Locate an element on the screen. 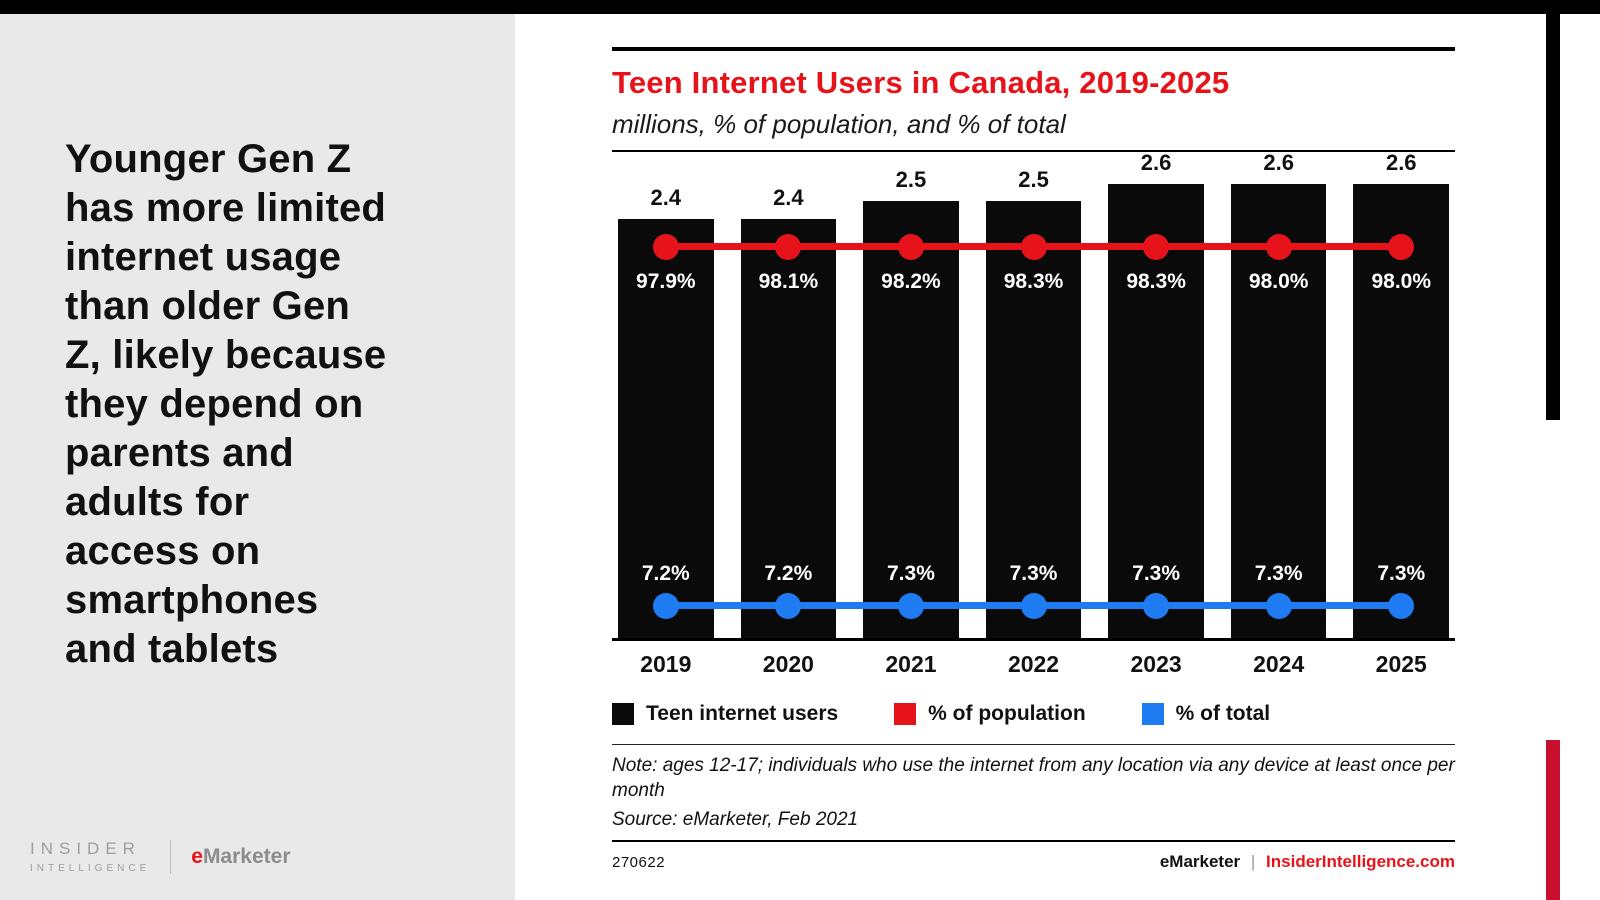 The height and width of the screenshot is (900, 1600). logo-divider is located at coordinates (171, 856).